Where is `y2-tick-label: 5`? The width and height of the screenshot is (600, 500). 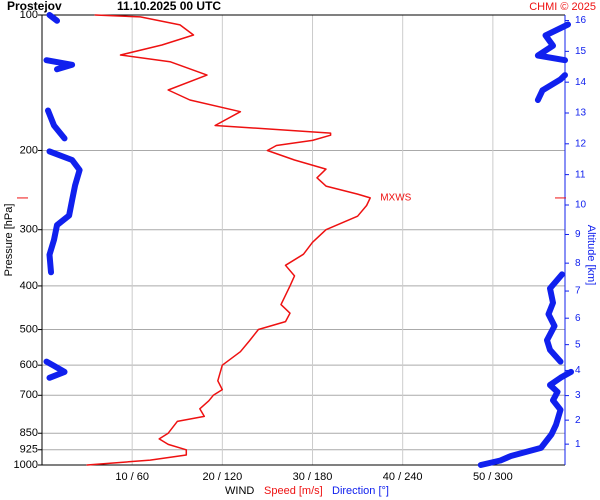
y2-tick-label: 5 is located at coordinates (578, 344).